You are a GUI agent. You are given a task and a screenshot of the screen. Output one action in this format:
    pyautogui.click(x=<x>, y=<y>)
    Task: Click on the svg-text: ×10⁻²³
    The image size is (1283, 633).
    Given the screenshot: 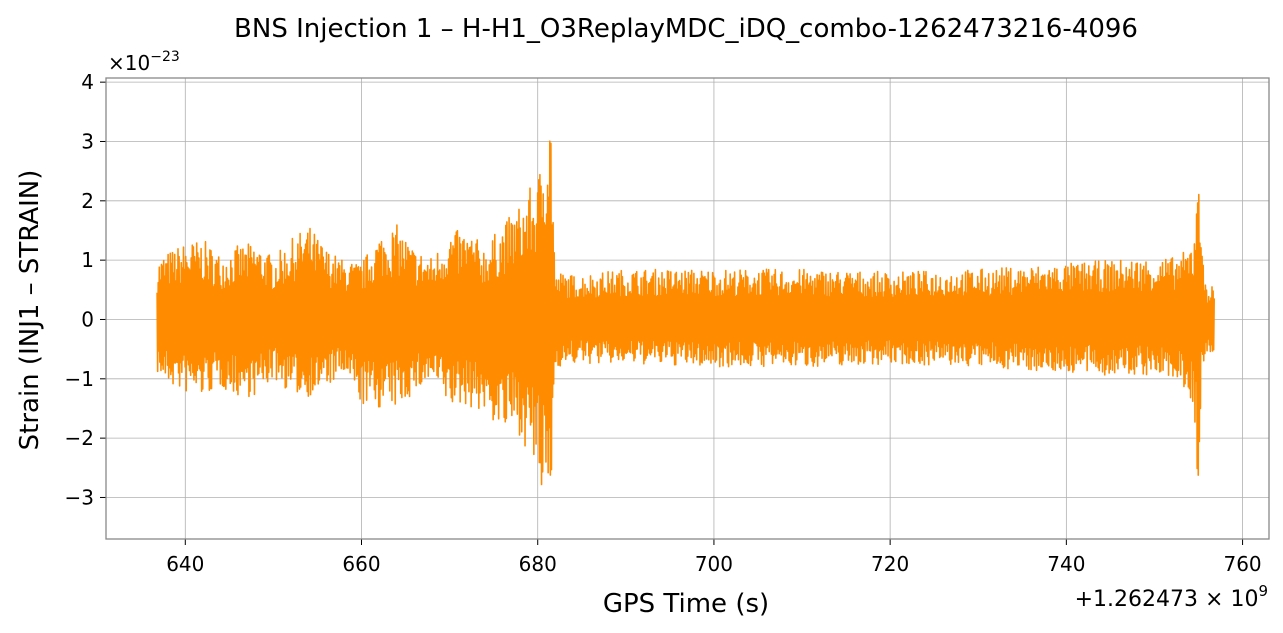 What is the action you would take?
    pyautogui.click(x=144, y=62)
    